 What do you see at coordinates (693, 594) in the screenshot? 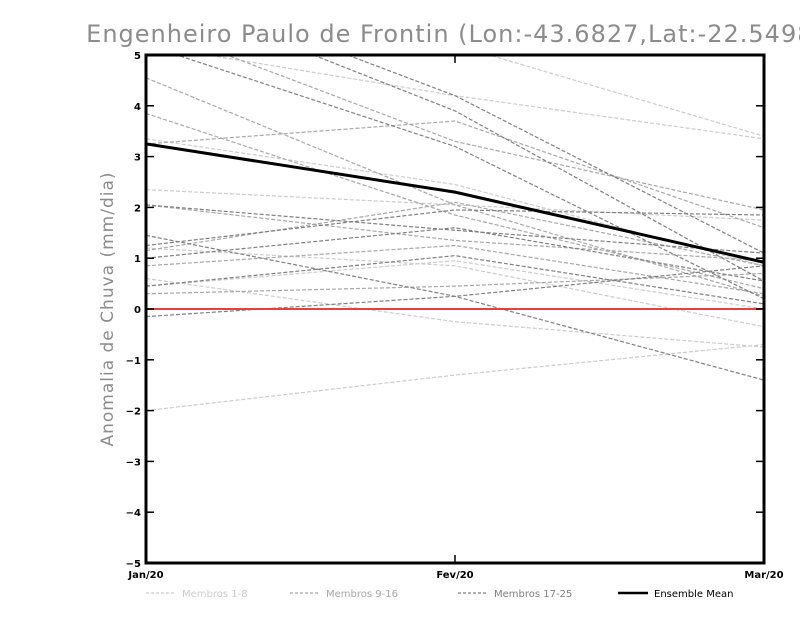
I see `legend-label: Ensemble Mean` at bounding box center [693, 594].